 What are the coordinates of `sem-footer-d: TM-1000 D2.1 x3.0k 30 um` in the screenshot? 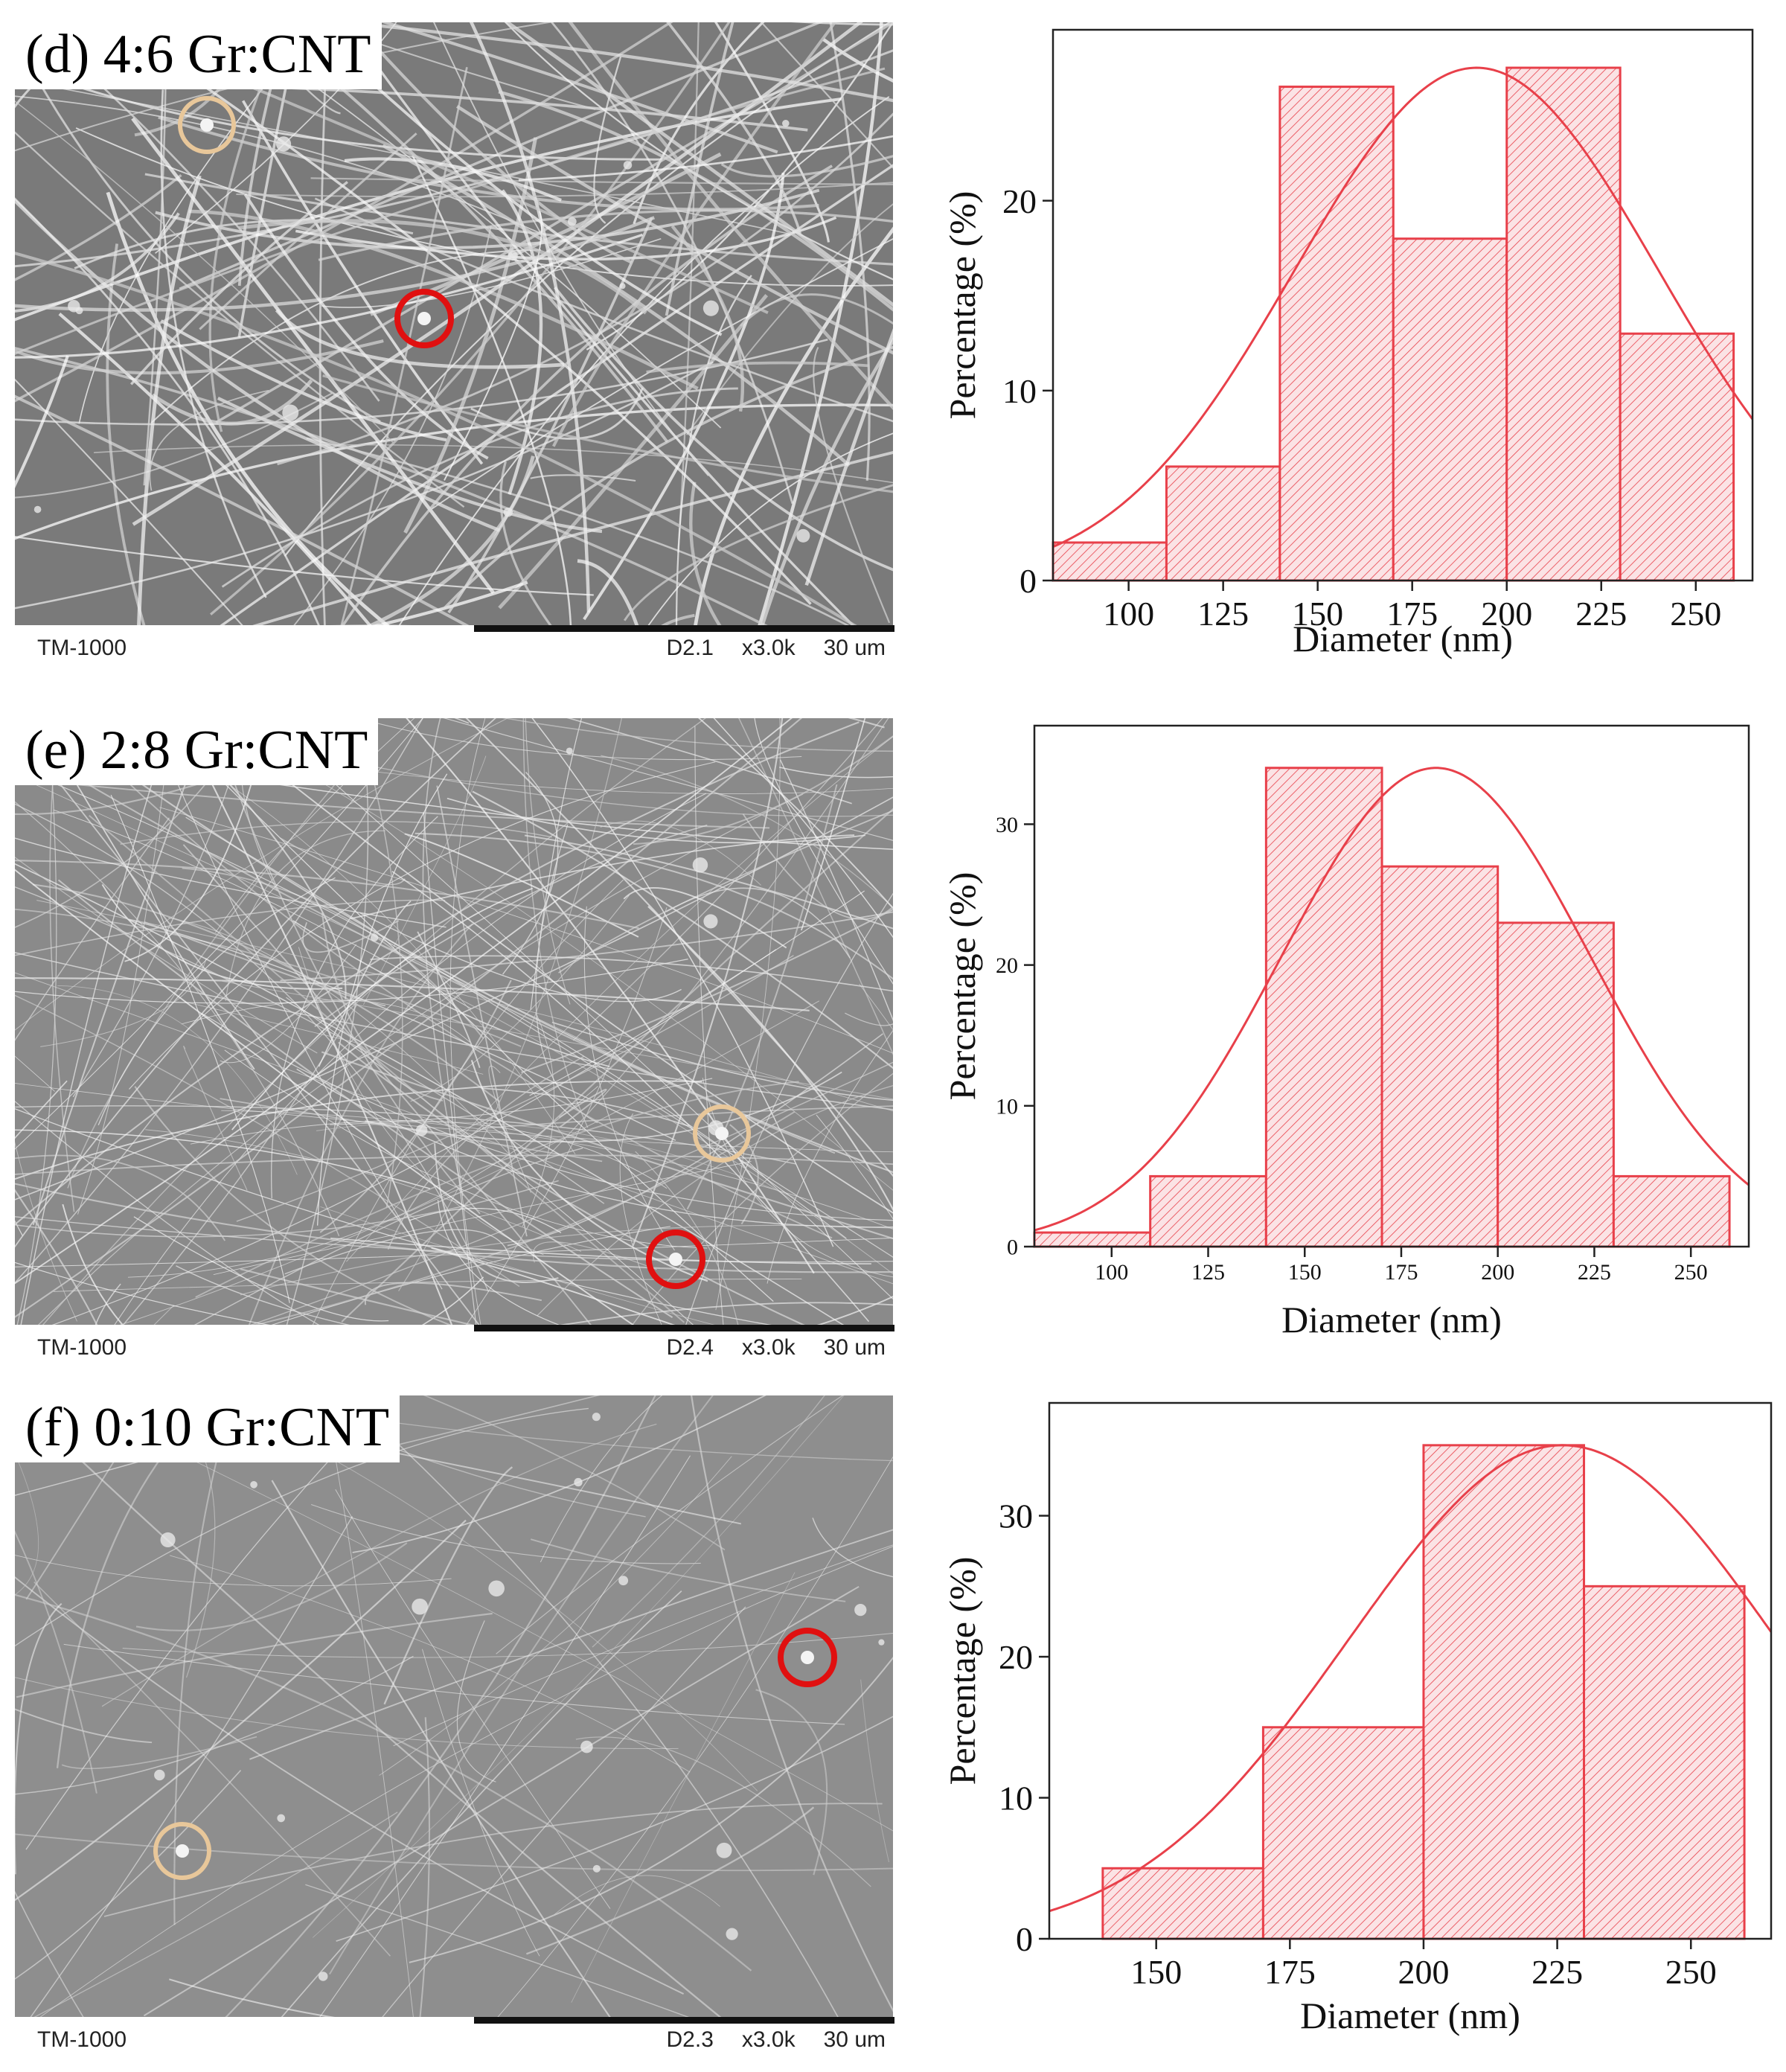 It's located at (455, 646).